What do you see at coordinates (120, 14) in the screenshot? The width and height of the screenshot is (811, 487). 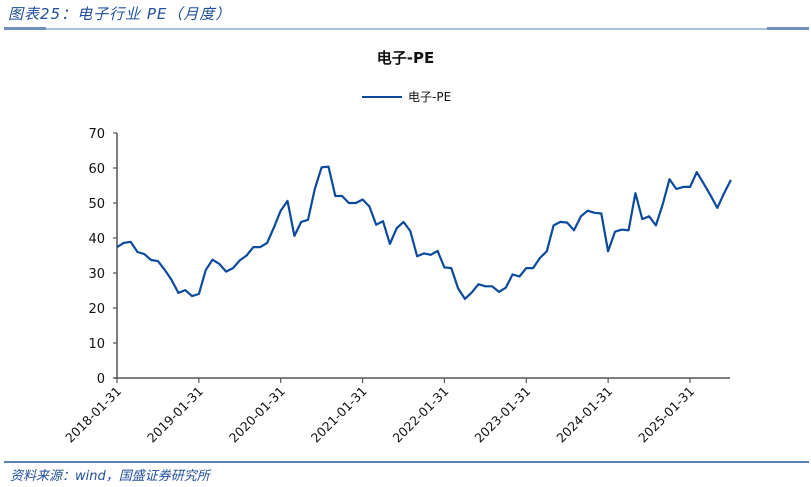 I see `figure-title: 图表25：电子行业 PE（月度）` at bounding box center [120, 14].